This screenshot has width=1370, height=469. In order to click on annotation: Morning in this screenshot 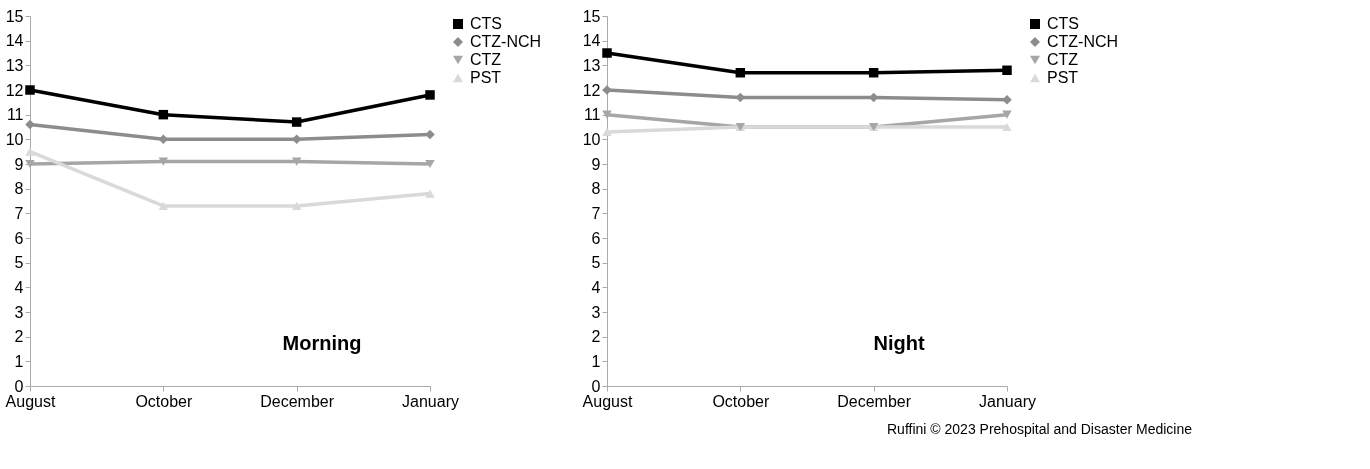, I will do `click(322, 343)`.